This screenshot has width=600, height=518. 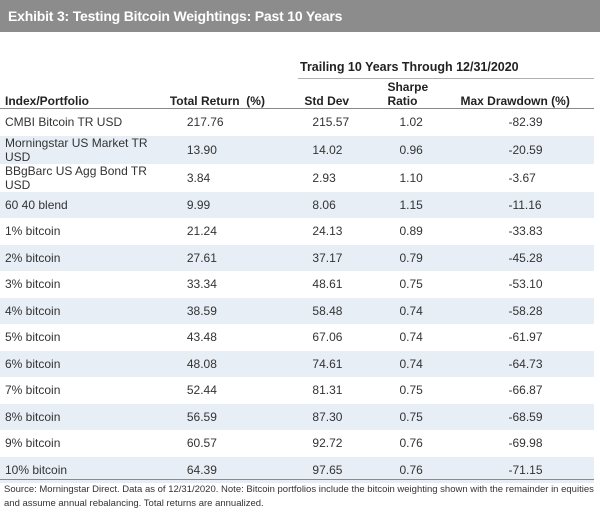 What do you see at coordinates (525, 122) in the screenshot?
I see `cell-max-drawdown: -82.39` at bounding box center [525, 122].